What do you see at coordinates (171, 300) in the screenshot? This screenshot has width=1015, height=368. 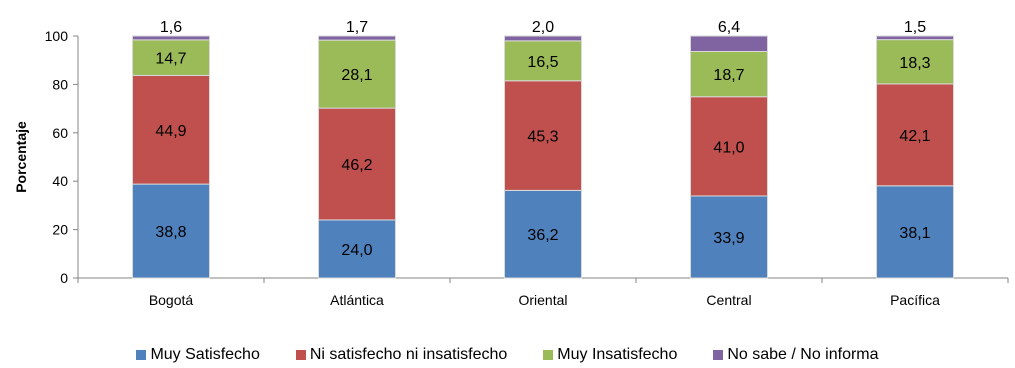 I see `x-tick-label: Bogotá` at bounding box center [171, 300].